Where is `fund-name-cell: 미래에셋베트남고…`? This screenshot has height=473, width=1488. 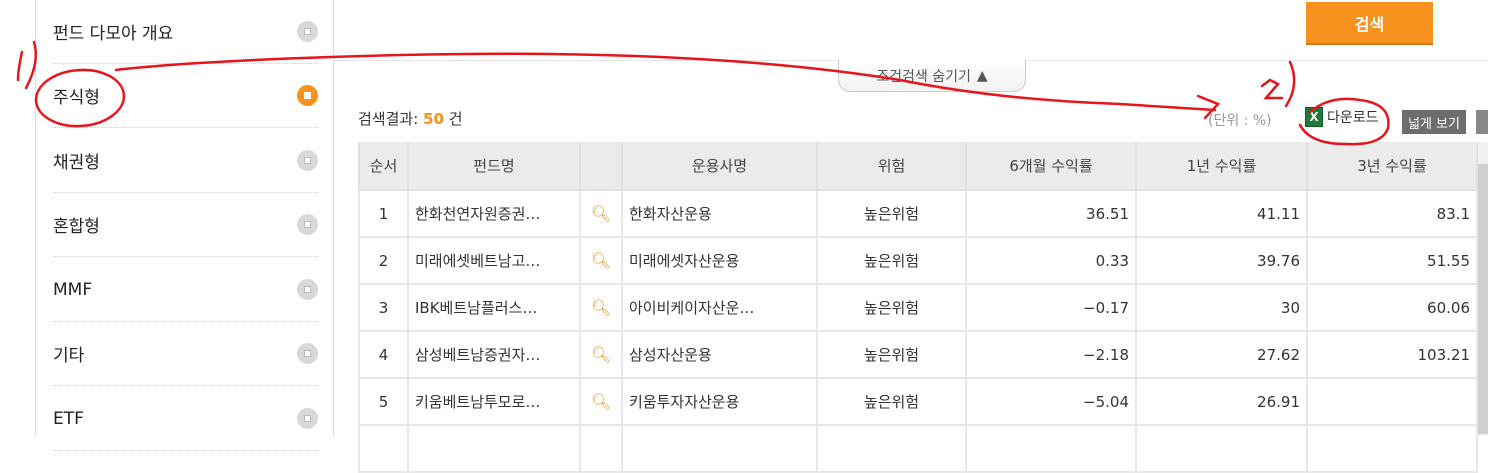
fund-name-cell: 미래에셋베트남고… is located at coordinates (494, 260).